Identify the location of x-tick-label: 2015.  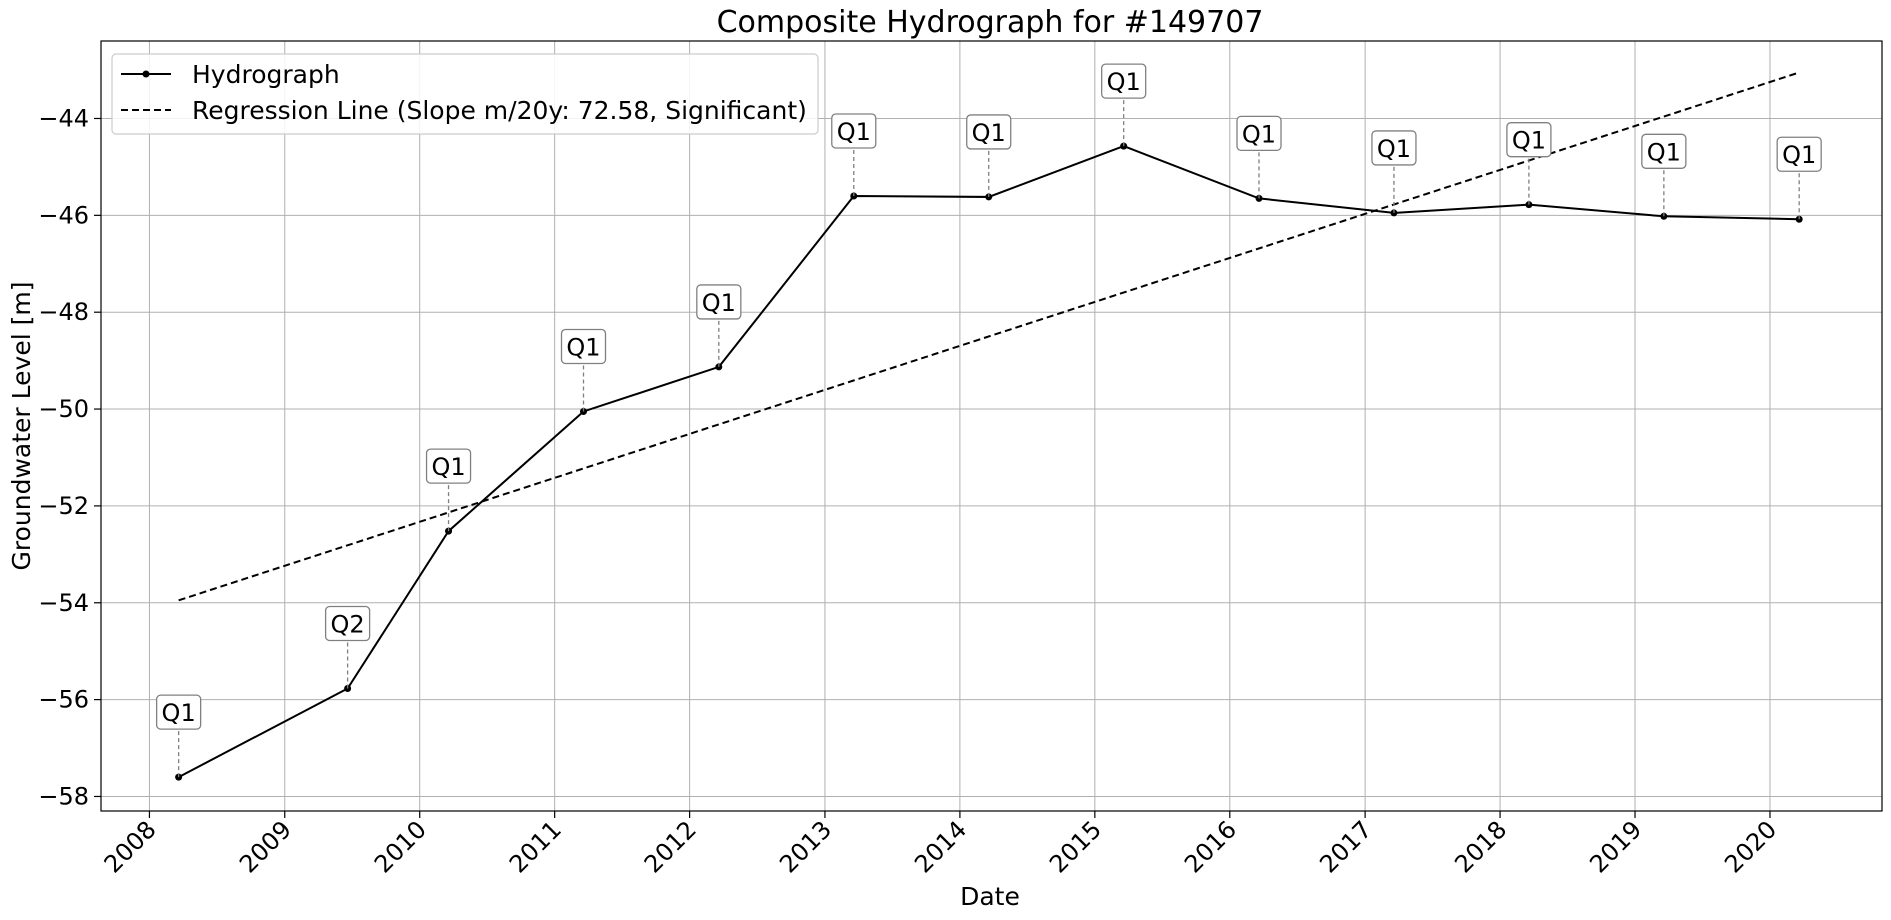
(1075, 846).